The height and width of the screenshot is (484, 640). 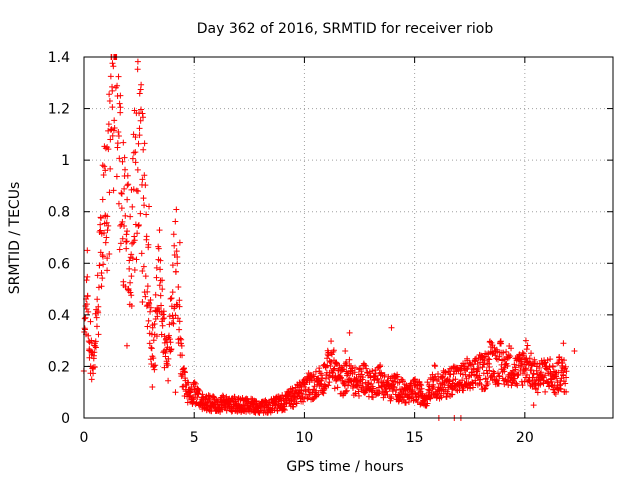 I want to click on y-tick-label: 1.2, so click(x=59, y=110).